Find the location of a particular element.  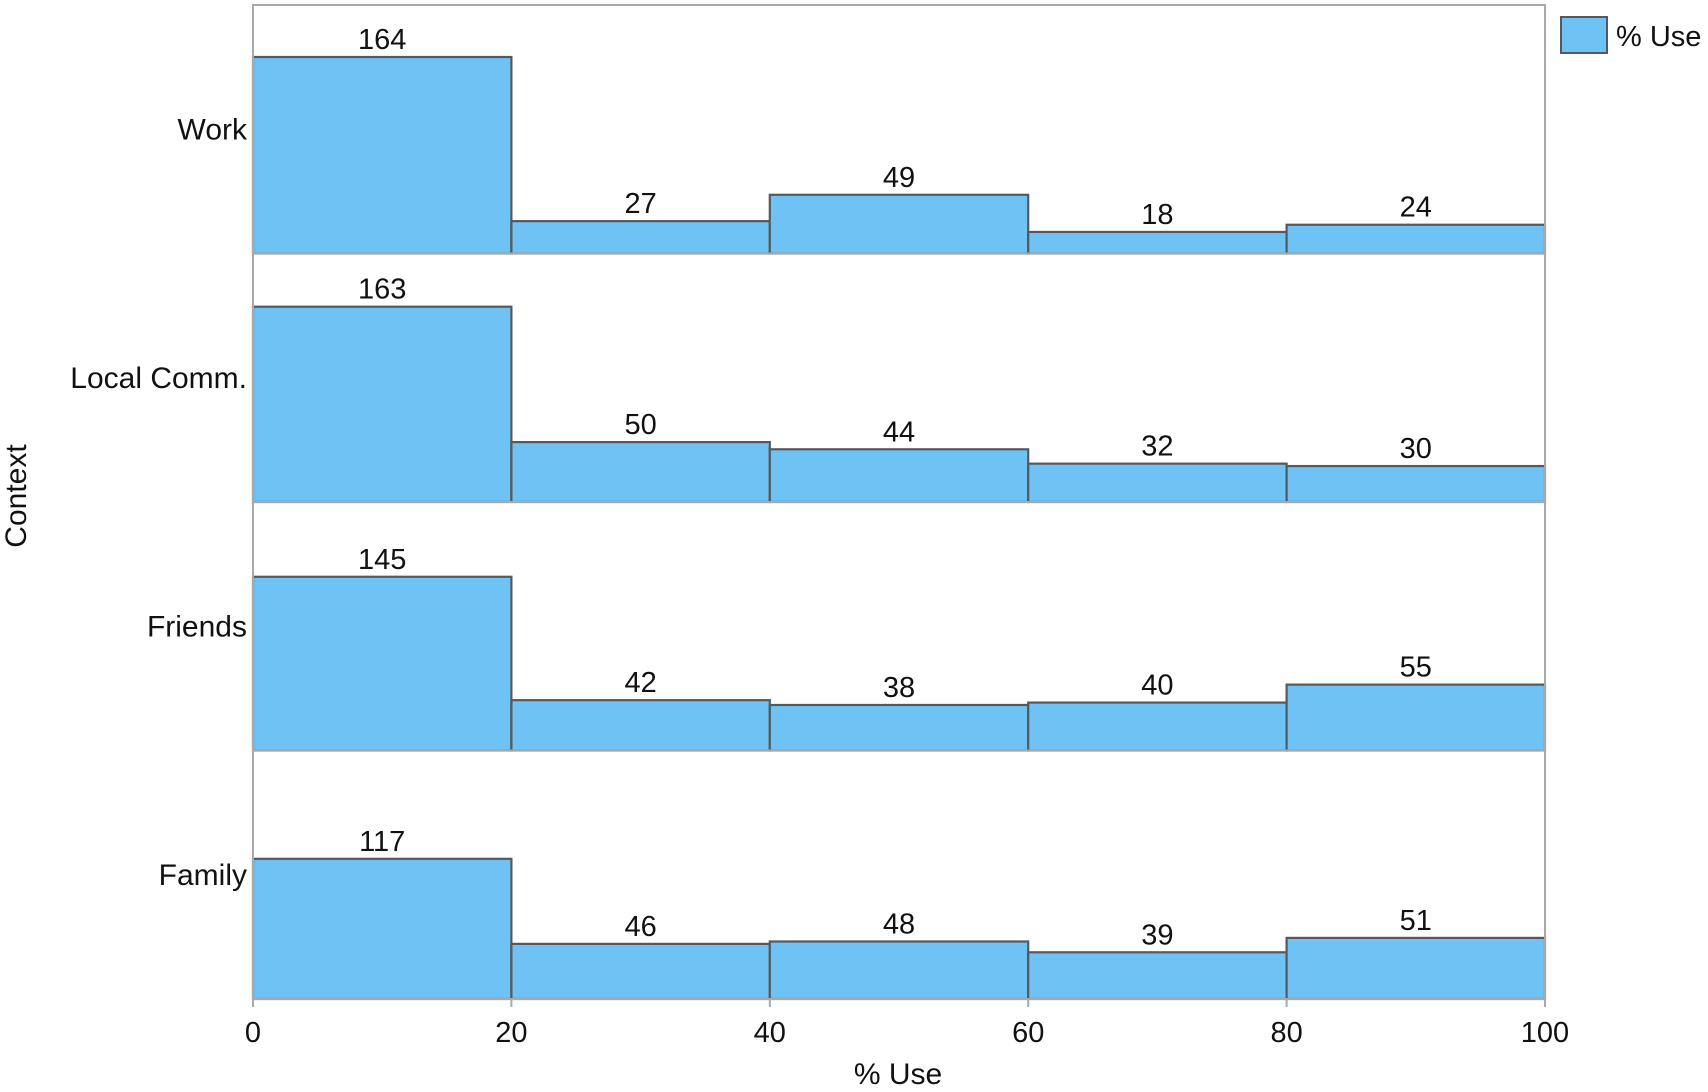

x-axis-title: % Use is located at coordinates (898, 1074).